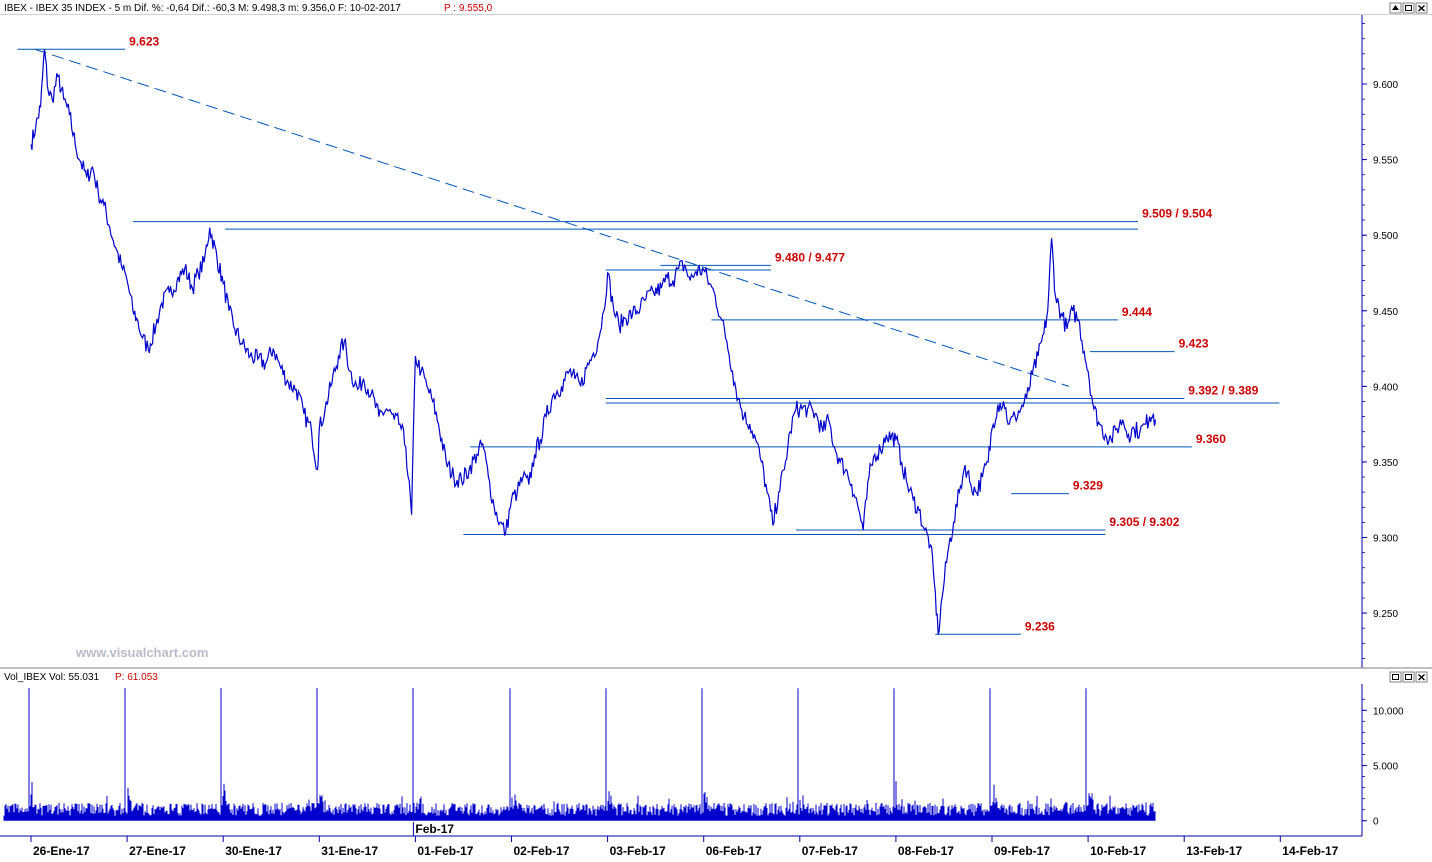 This screenshot has width=1432, height=862. I want to click on level-label: 9.360, so click(1211, 439).